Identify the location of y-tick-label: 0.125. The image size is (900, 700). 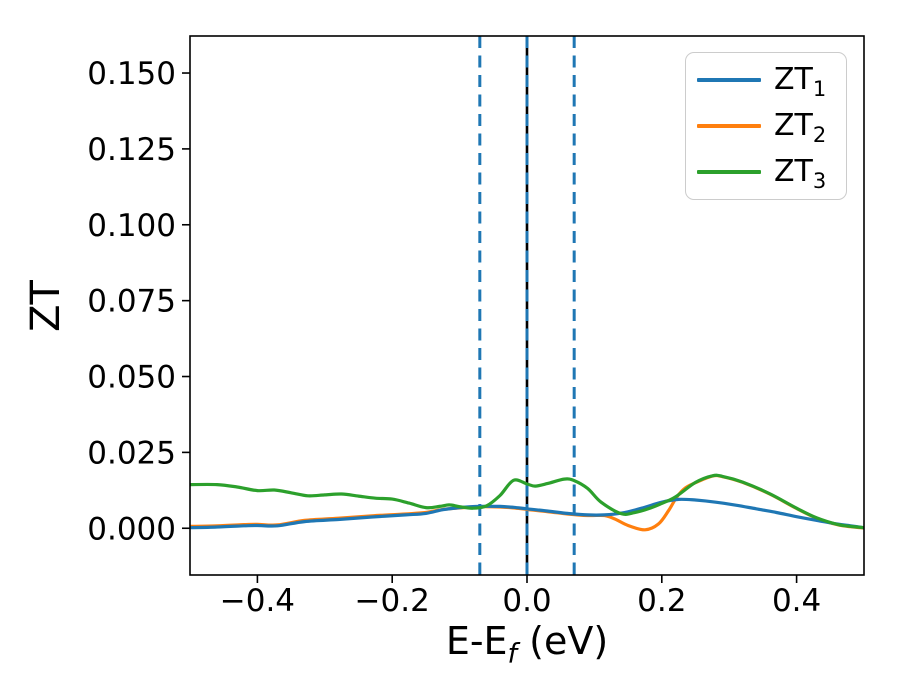
(131, 150).